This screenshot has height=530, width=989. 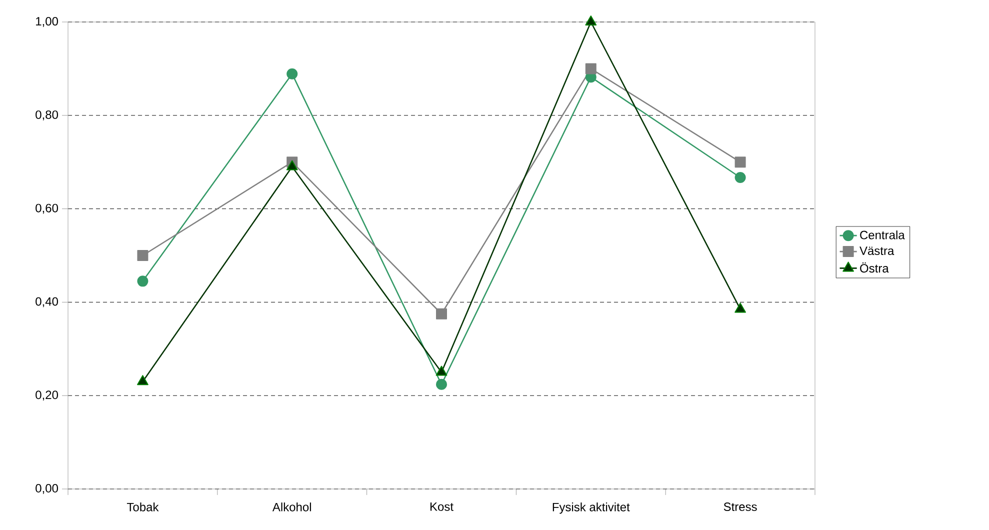 I want to click on legend-label: Östra, so click(x=874, y=267).